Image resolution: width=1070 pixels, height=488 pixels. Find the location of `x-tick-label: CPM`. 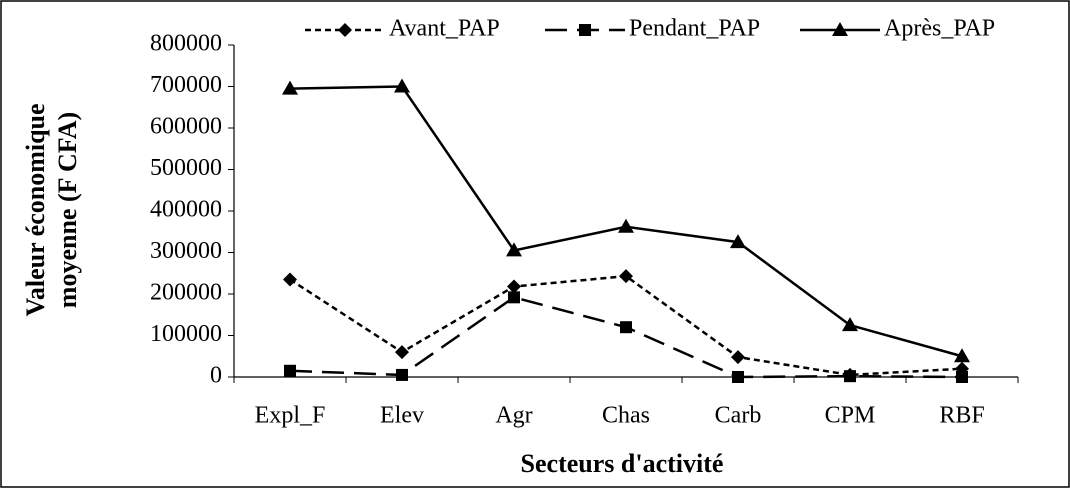

x-tick-label: CPM is located at coordinates (850, 416).